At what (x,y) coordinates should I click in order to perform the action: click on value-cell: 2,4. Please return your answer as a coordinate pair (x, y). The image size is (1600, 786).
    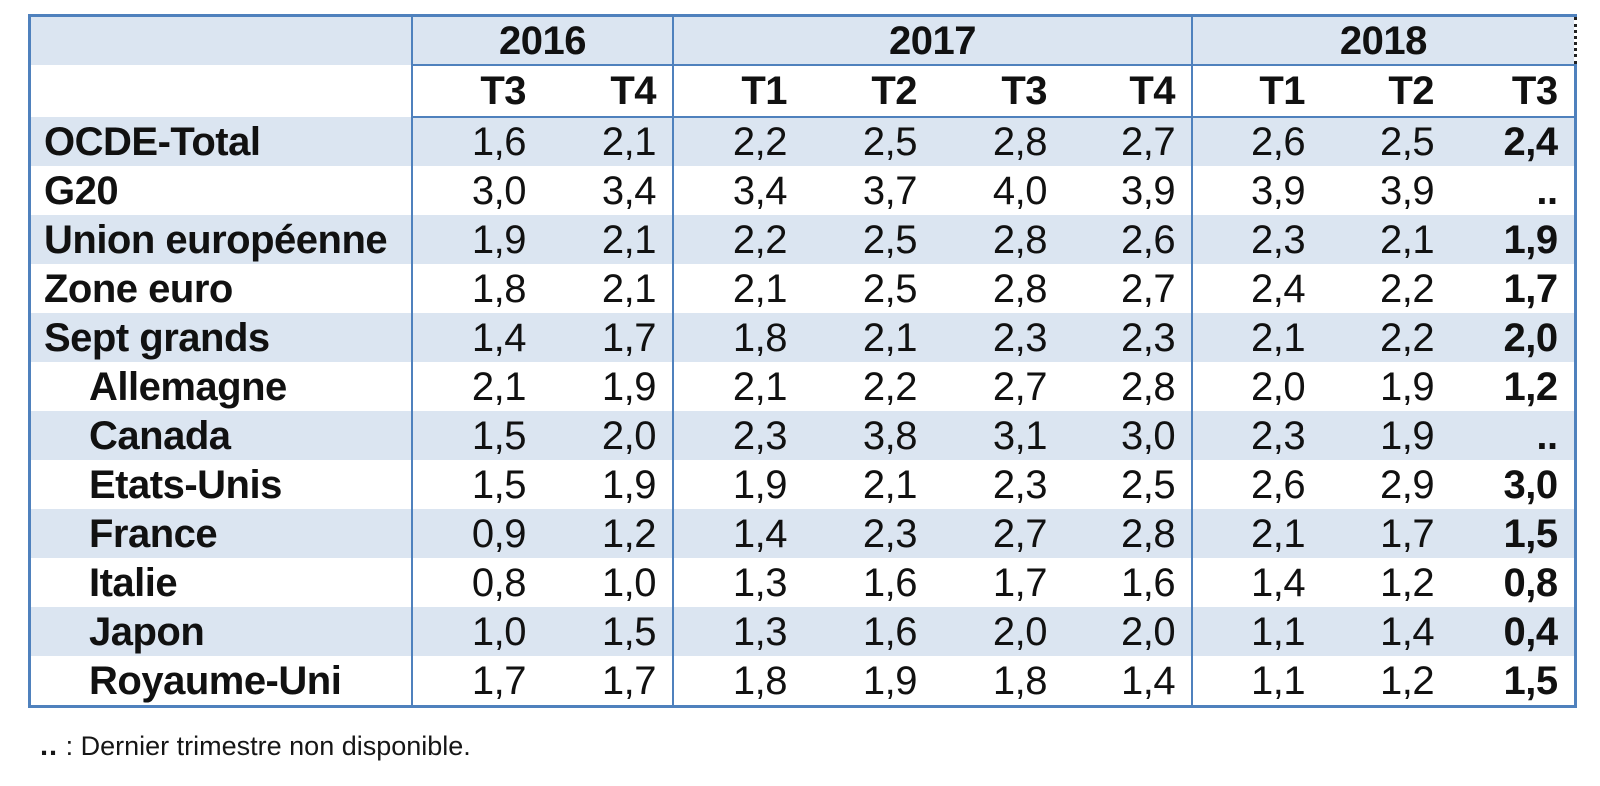
    Looking at the image, I should click on (1256, 288).